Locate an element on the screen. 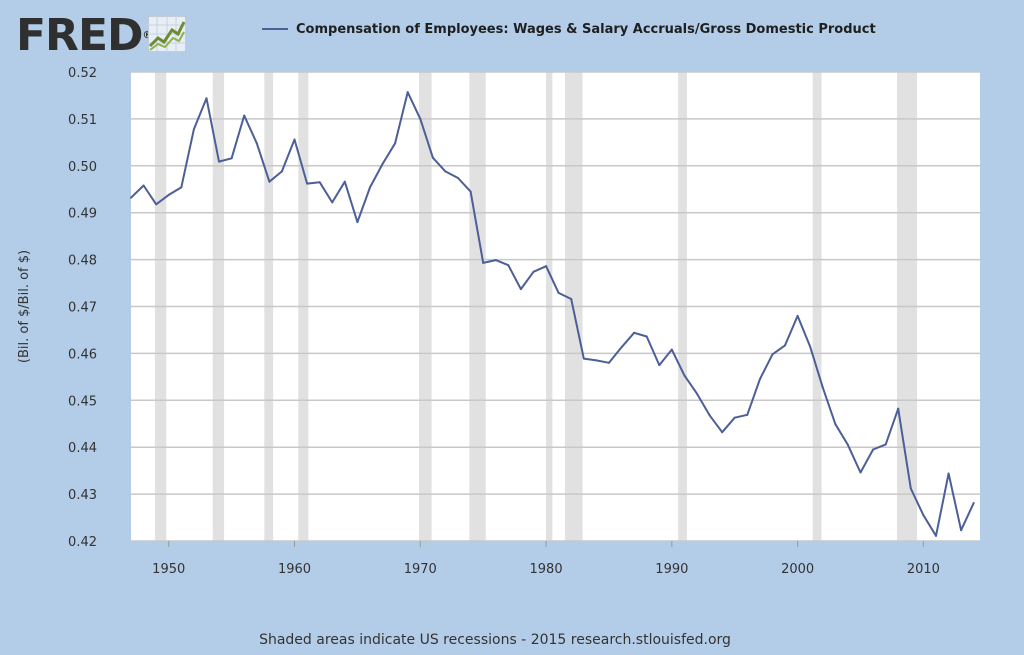  x-tick-label: 1960 is located at coordinates (294, 569).